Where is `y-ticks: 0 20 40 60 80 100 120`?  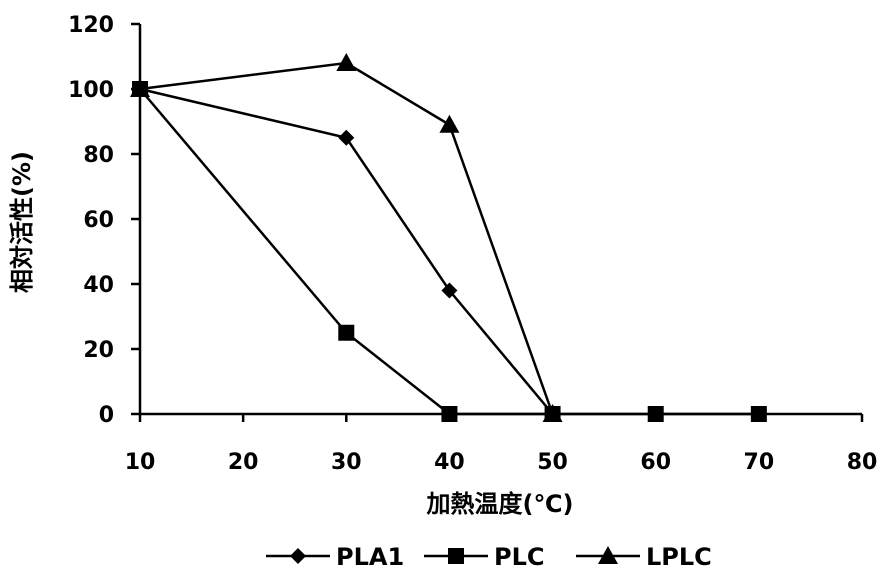 y-ticks: 0 20 40 60 80 100 120 is located at coordinates (104, 220).